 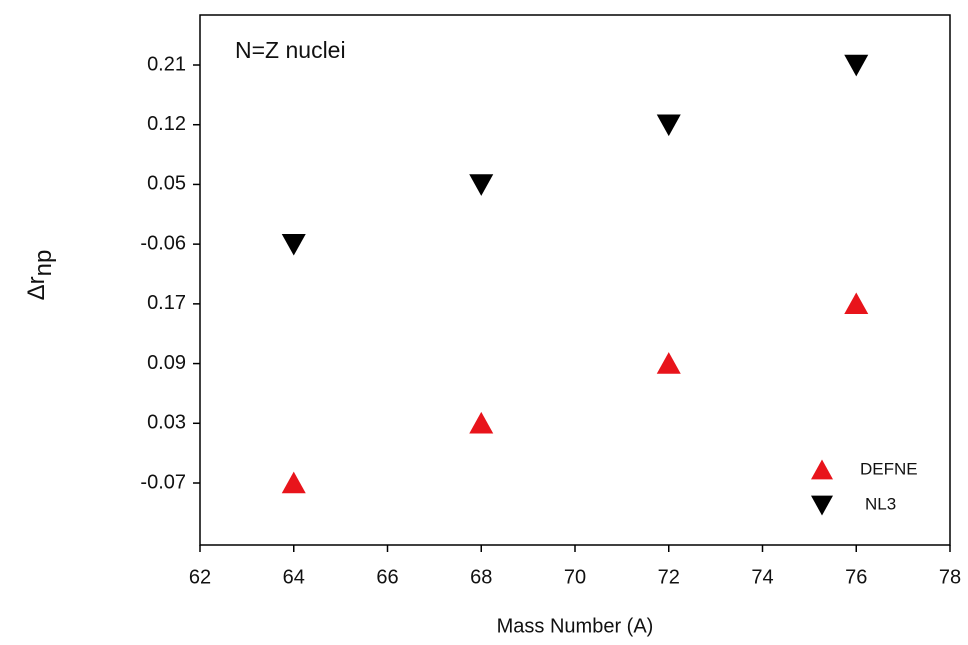 I want to click on y-tick-label: 0.17, so click(x=166, y=303).